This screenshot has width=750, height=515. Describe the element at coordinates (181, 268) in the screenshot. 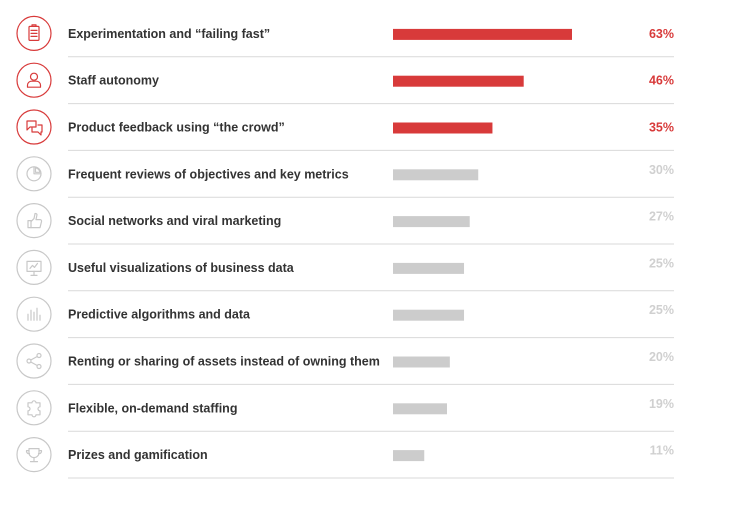

I see `category-label: Useful visualizations of business data` at that location.